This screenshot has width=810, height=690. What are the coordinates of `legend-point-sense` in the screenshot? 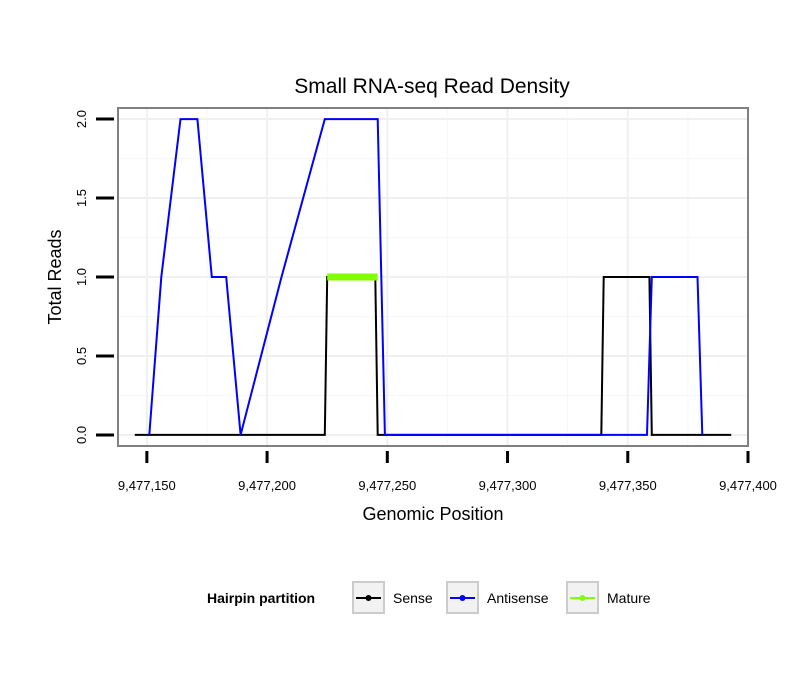 It's located at (368, 598).